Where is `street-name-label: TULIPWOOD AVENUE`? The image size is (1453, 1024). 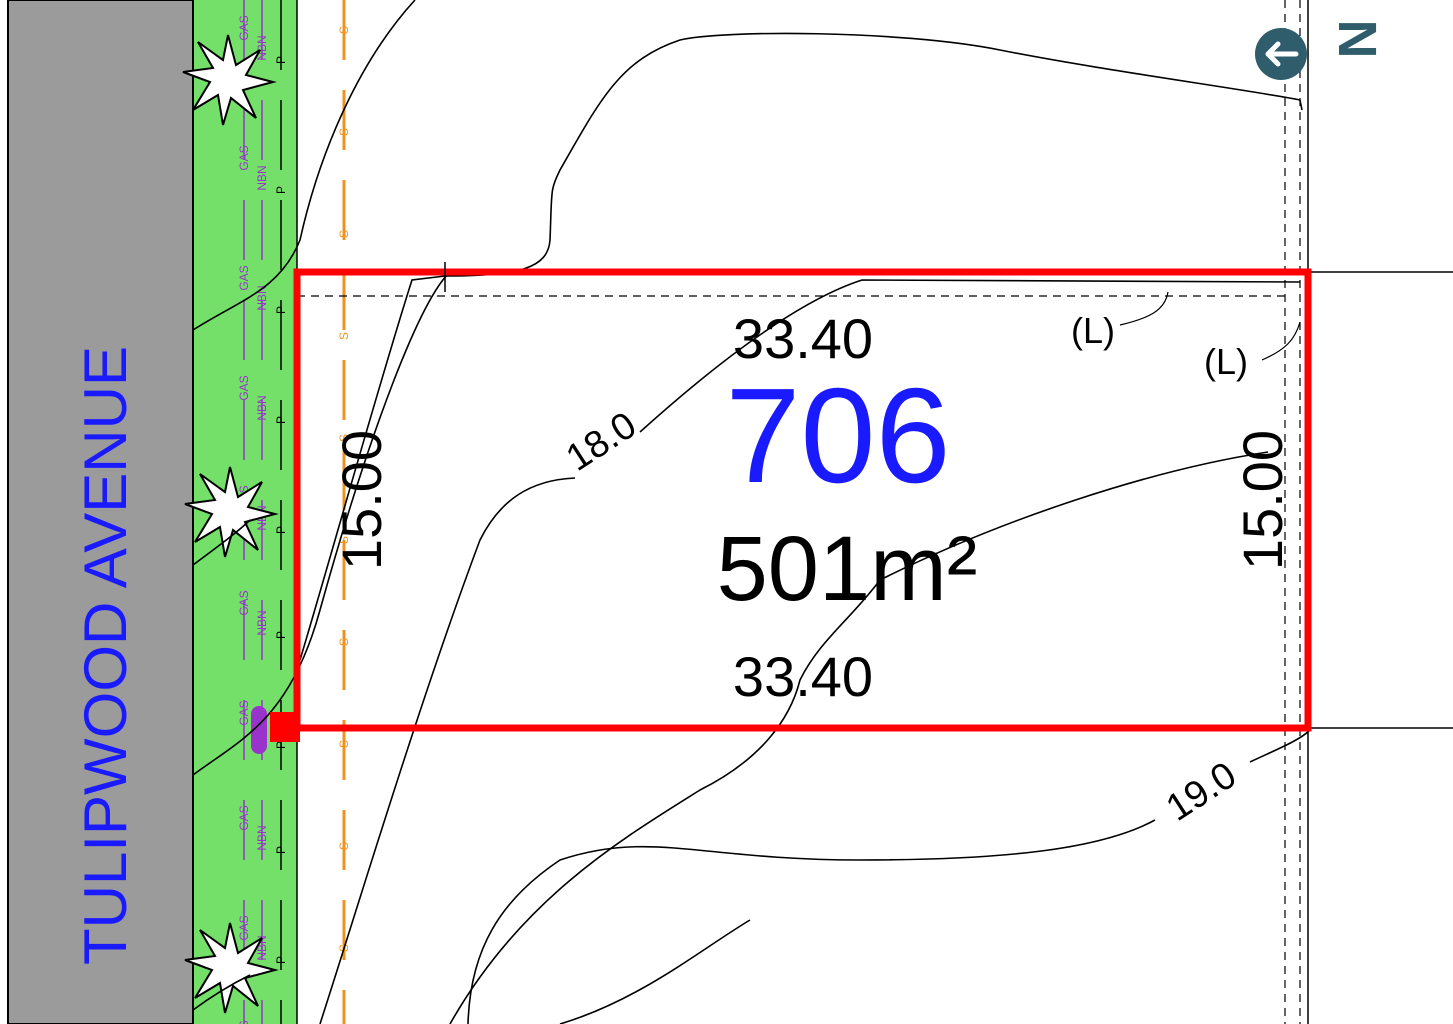 street-name-label: TULIPWOOD AVENUE is located at coordinates (105, 655).